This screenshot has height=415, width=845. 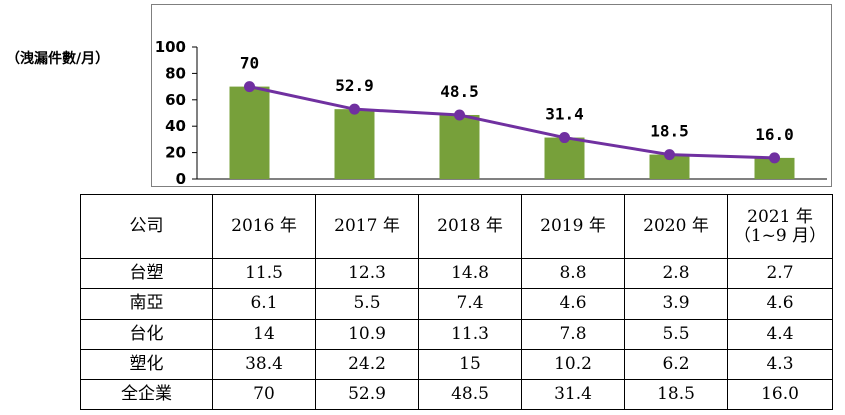 What do you see at coordinates (573, 274) in the screenshot?
I see `table-cell: 8.8` at bounding box center [573, 274].